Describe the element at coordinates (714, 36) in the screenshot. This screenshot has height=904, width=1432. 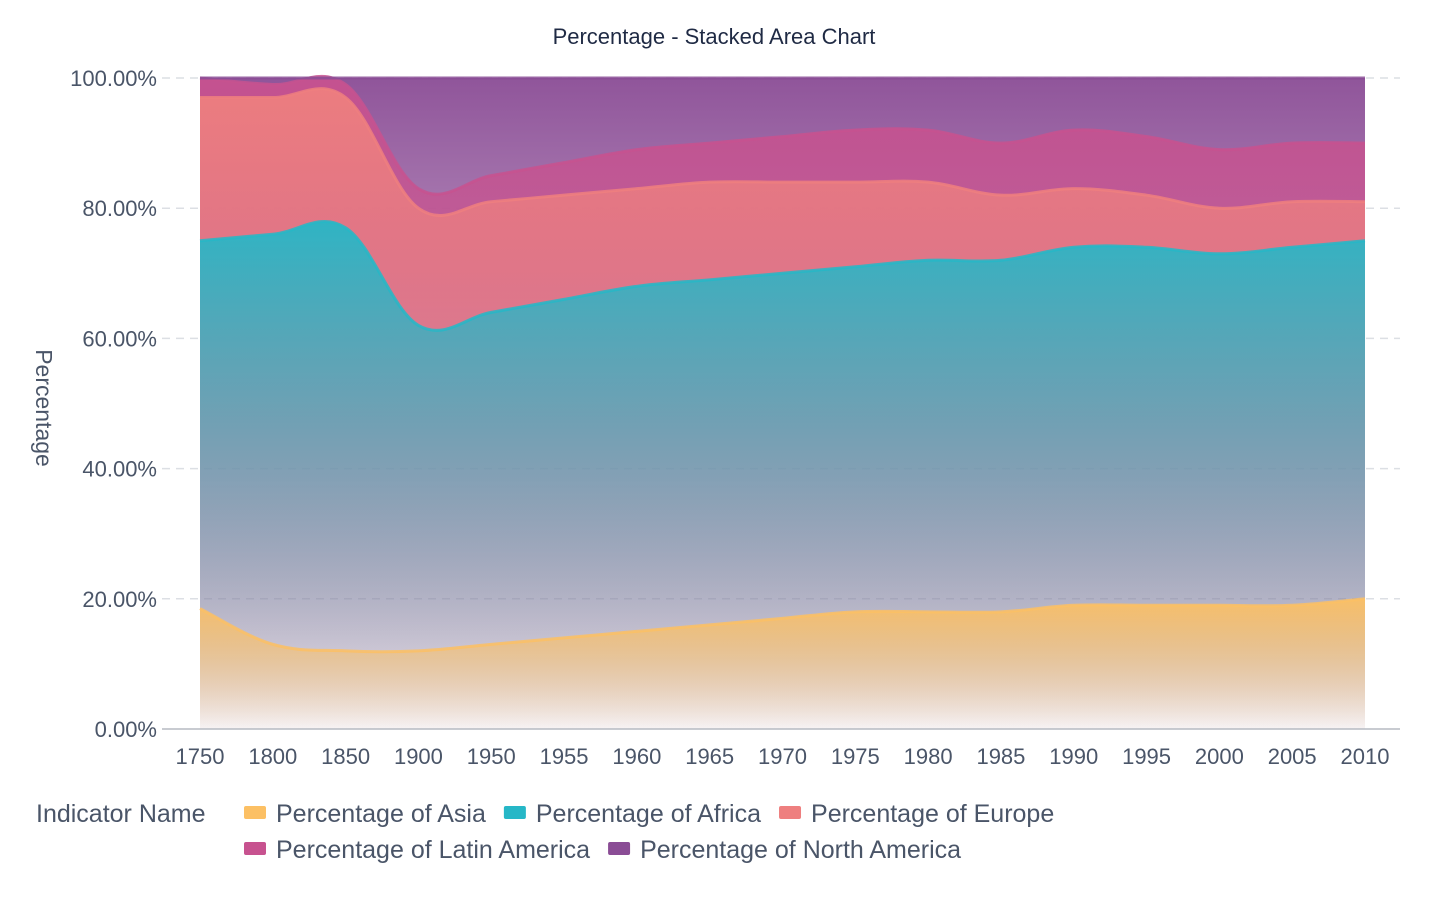
I see `chart-title: Percentage - Stacked Area Chart` at that location.